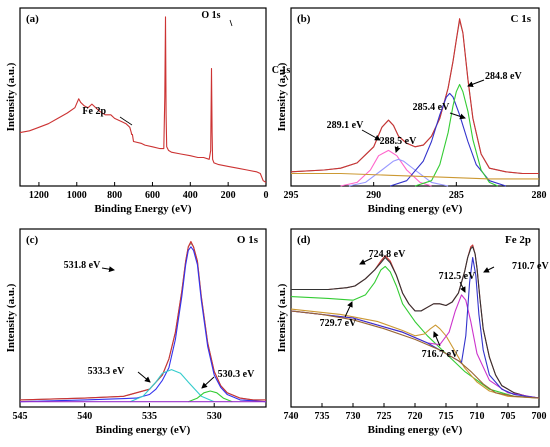 The width and height of the screenshot is (550, 447). What do you see at coordinates (114, 195) in the screenshot?
I see `x-tick-label: 800` at bounding box center [114, 195].